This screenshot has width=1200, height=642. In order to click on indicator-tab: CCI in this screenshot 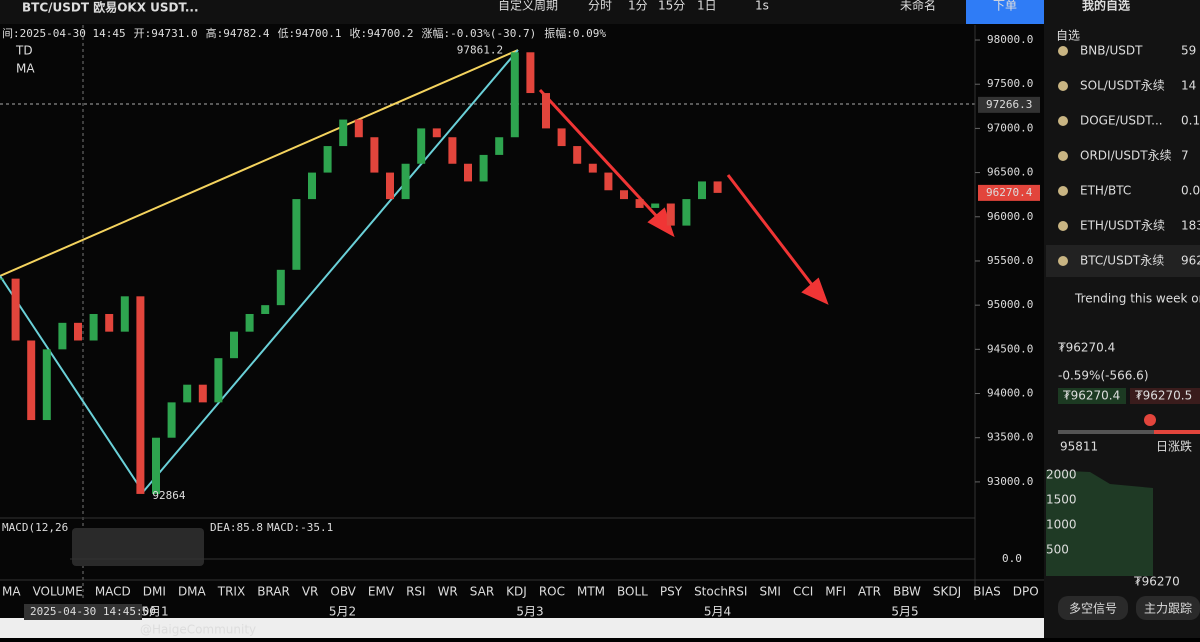, I will do `click(803, 592)`.